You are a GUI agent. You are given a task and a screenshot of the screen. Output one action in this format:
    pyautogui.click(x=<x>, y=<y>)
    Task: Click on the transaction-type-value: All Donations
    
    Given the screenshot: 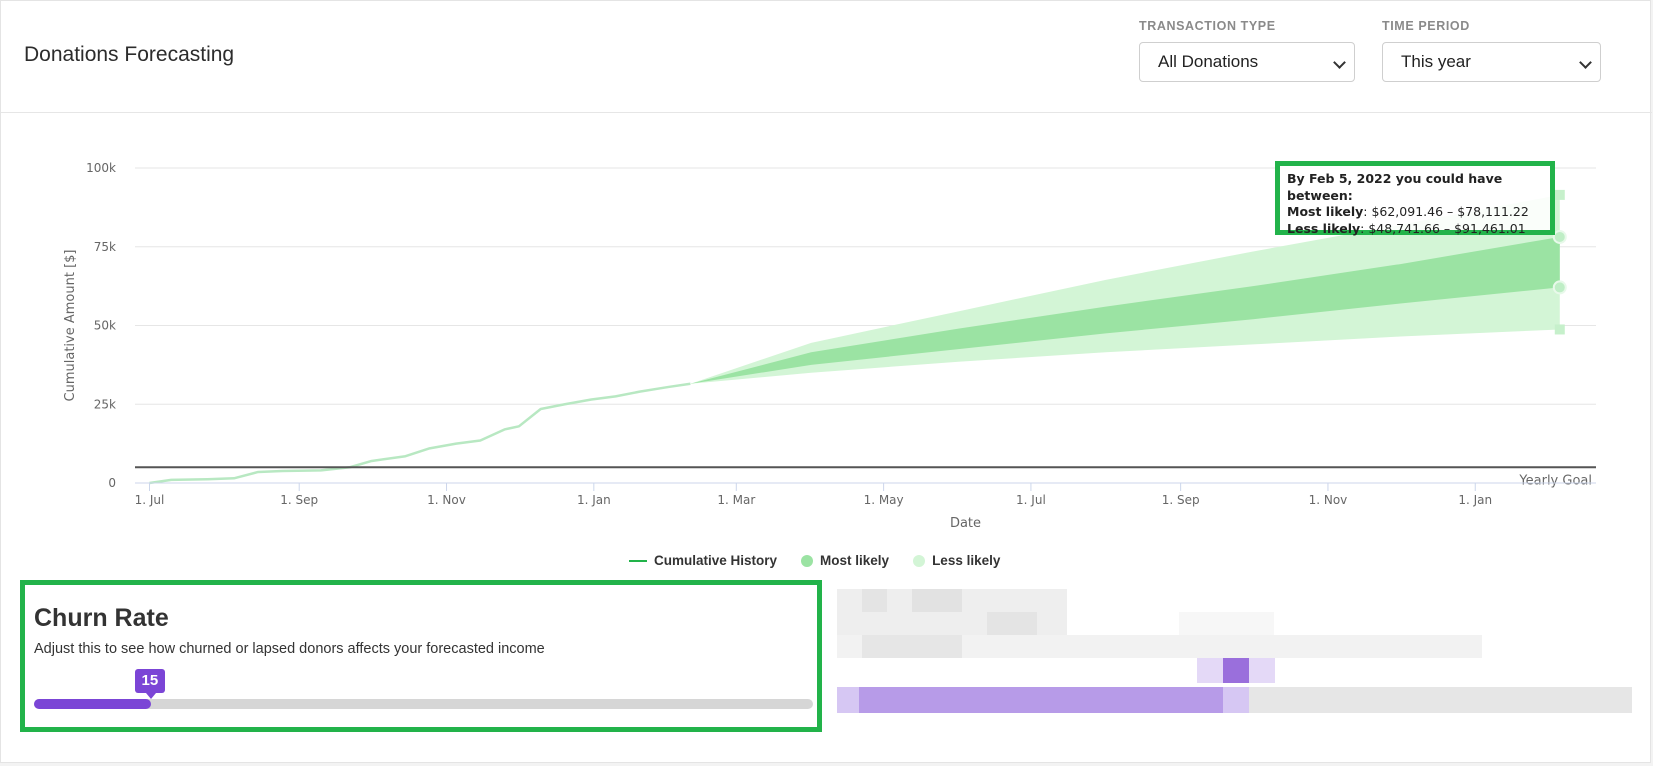 What is the action you would take?
    pyautogui.click(x=1208, y=61)
    